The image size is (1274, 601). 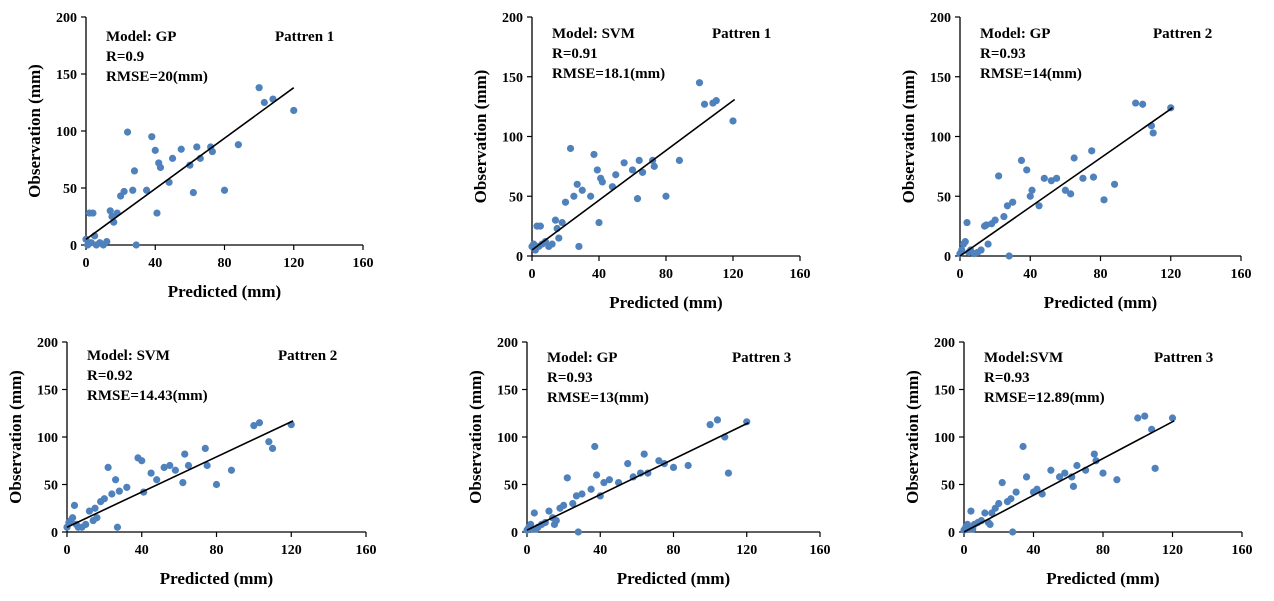 What do you see at coordinates (507, 343) in the screenshot?
I see `y-tick-label: 200` at bounding box center [507, 343].